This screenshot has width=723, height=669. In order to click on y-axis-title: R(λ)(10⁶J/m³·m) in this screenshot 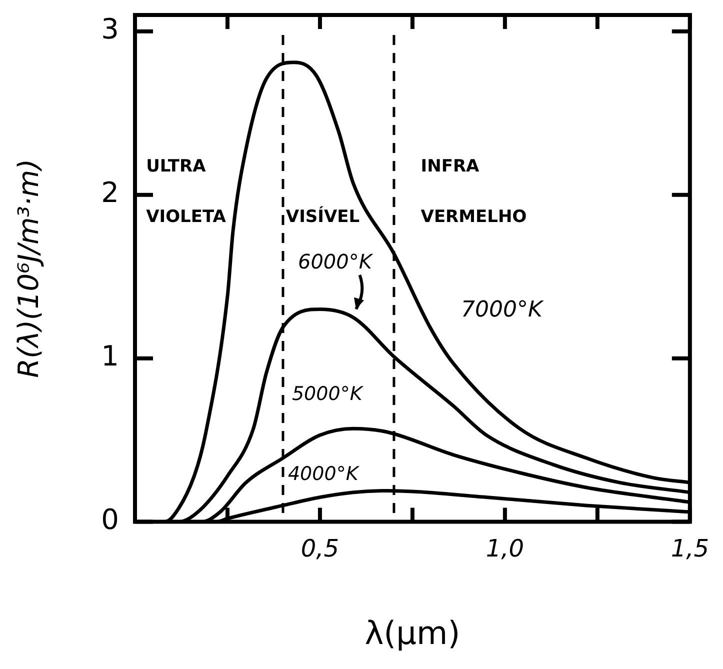, I will do `click(29, 268)`.